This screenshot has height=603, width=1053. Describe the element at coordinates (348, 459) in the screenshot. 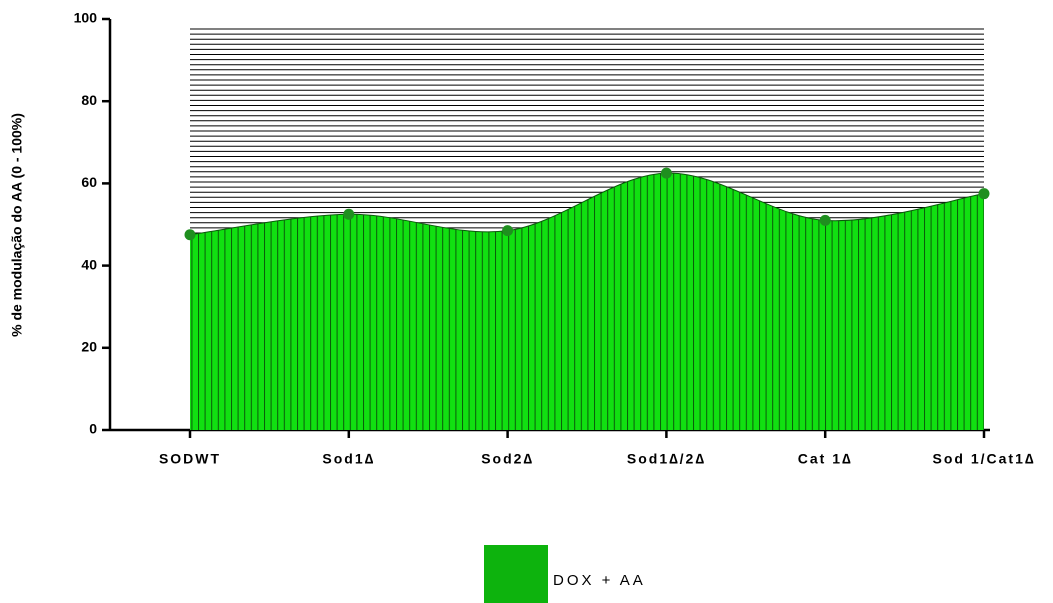

I see `x-tick-label: Sod1∆` at that location.